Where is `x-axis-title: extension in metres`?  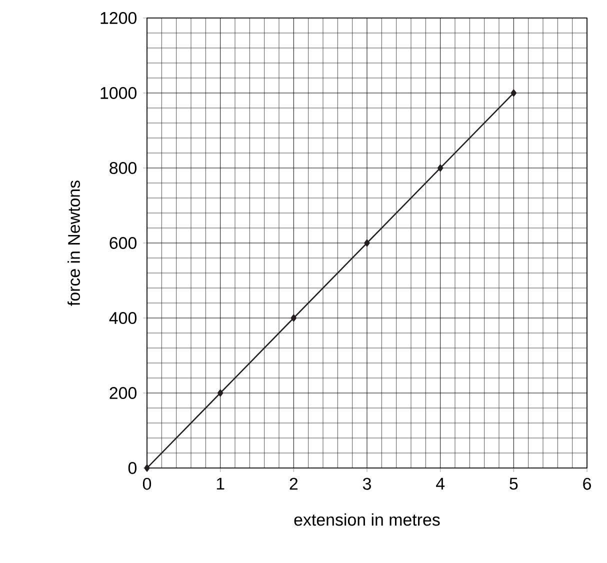
x-axis-title: extension in metres is located at coordinates (367, 519).